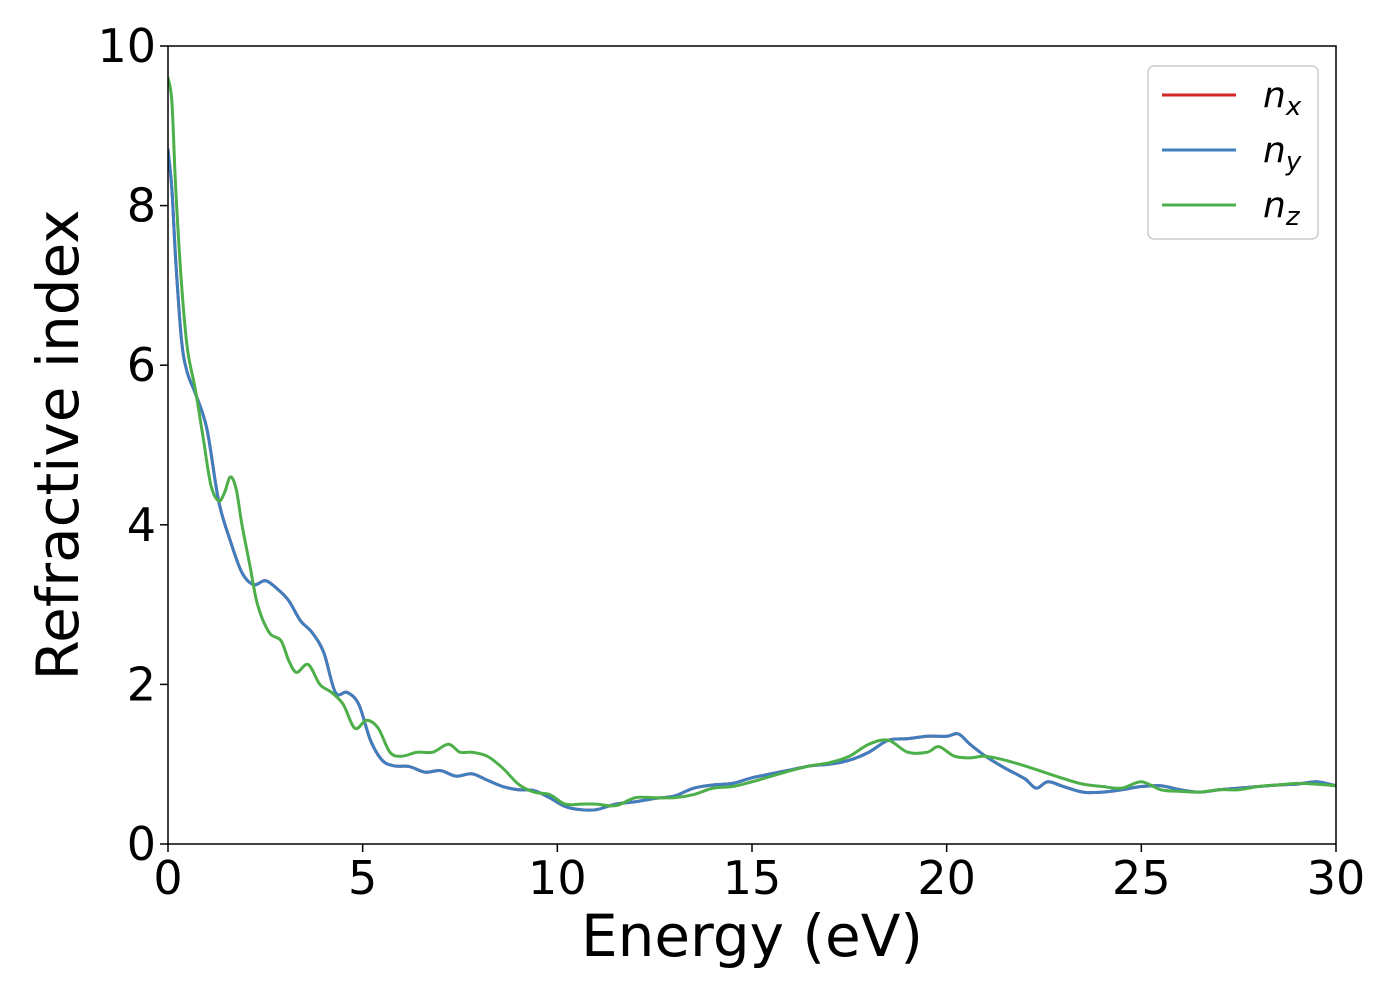  Describe the element at coordinates (141, 365) in the screenshot. I see `y-tick-label: 6` at that location.